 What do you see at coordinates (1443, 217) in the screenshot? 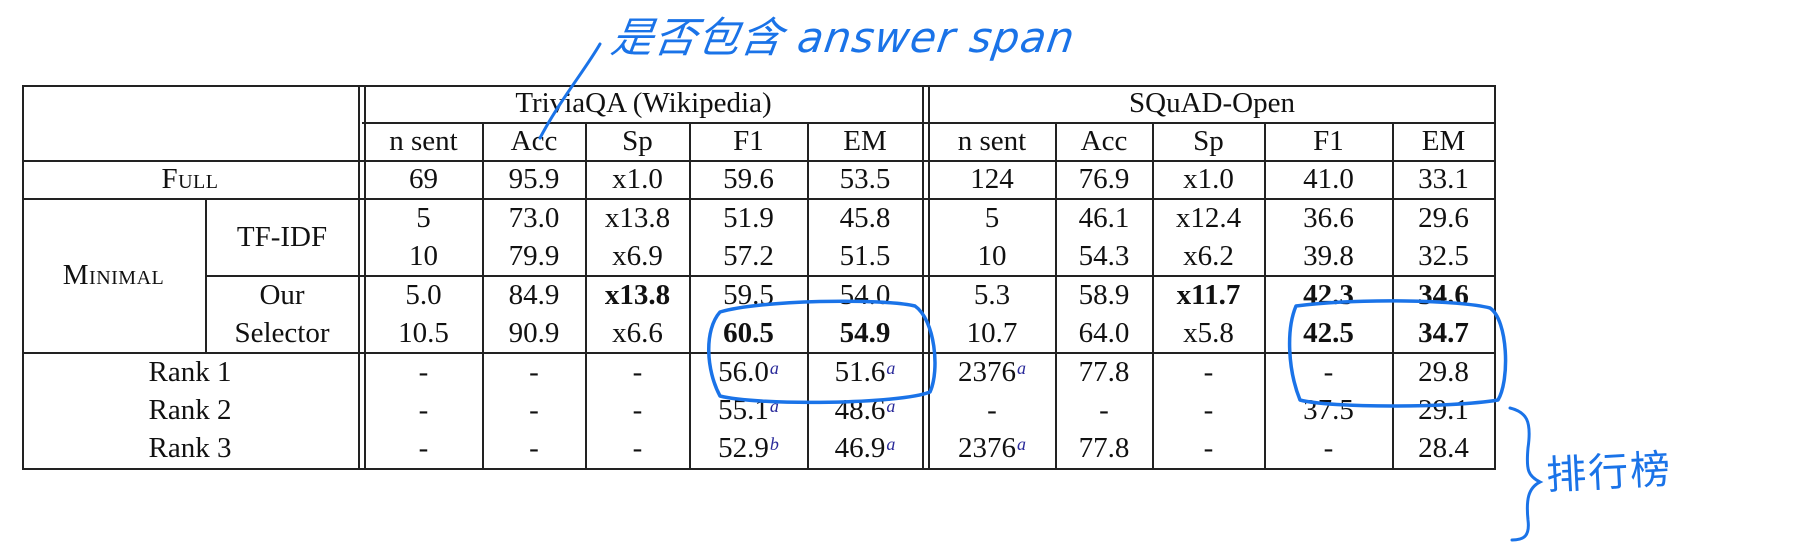
I see `cell: 29.6` at bounding box center [1443, 217].